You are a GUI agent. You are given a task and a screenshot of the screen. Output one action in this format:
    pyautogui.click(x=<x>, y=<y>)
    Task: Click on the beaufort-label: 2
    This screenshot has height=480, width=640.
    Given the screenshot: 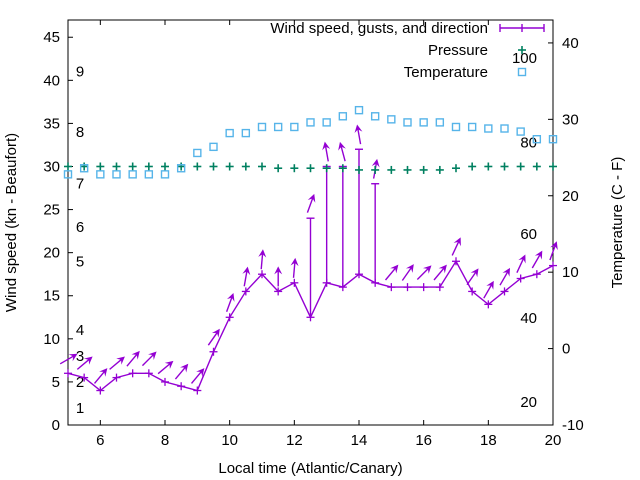 What is the action you would take?
    pyautogui.click(x=80, y=382)
    